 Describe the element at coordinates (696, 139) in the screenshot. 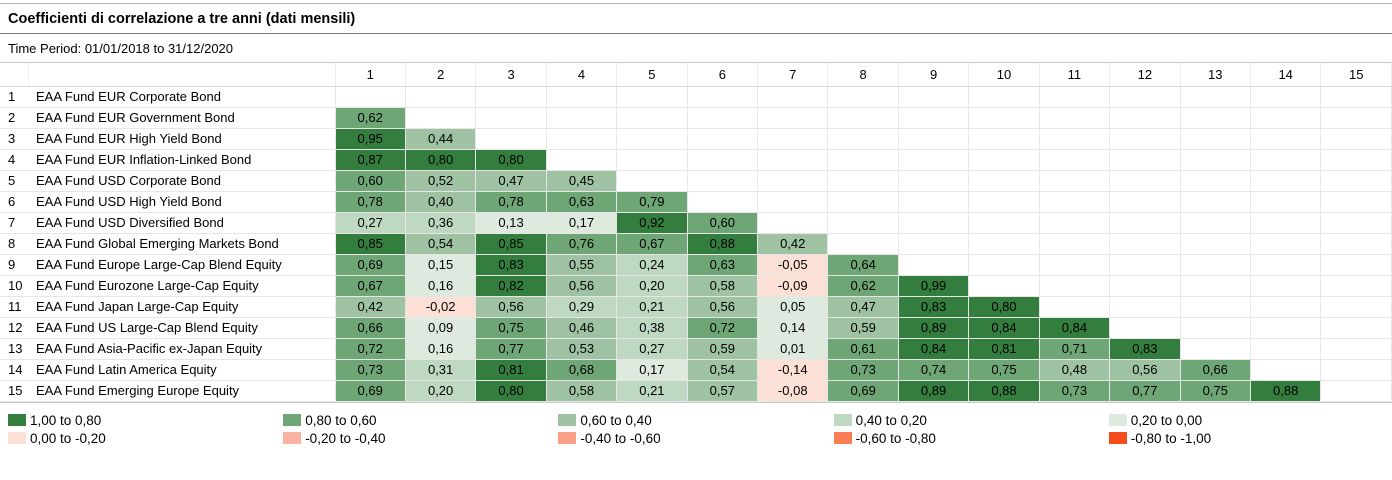

I see `table-row-3: 3 EAA Fund EUR High Yield Bond 0,95 0,44` at that location.